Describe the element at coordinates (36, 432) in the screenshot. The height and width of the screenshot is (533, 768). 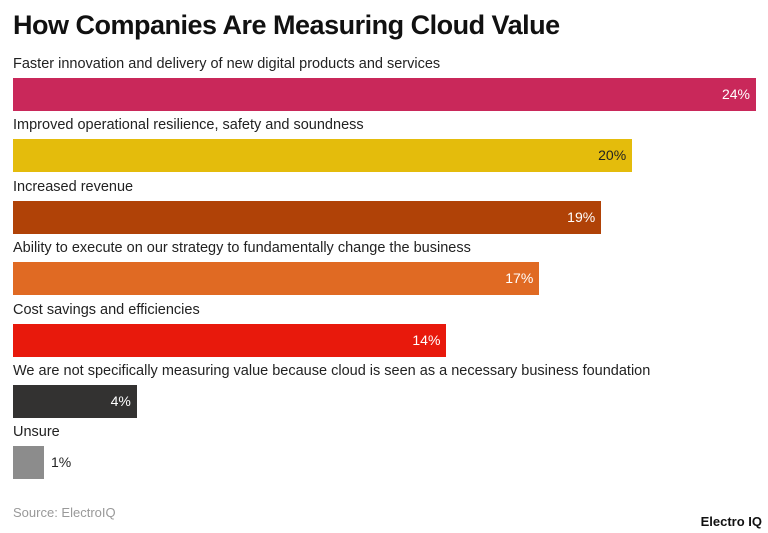
I see `category-label: Unsure` at that location.